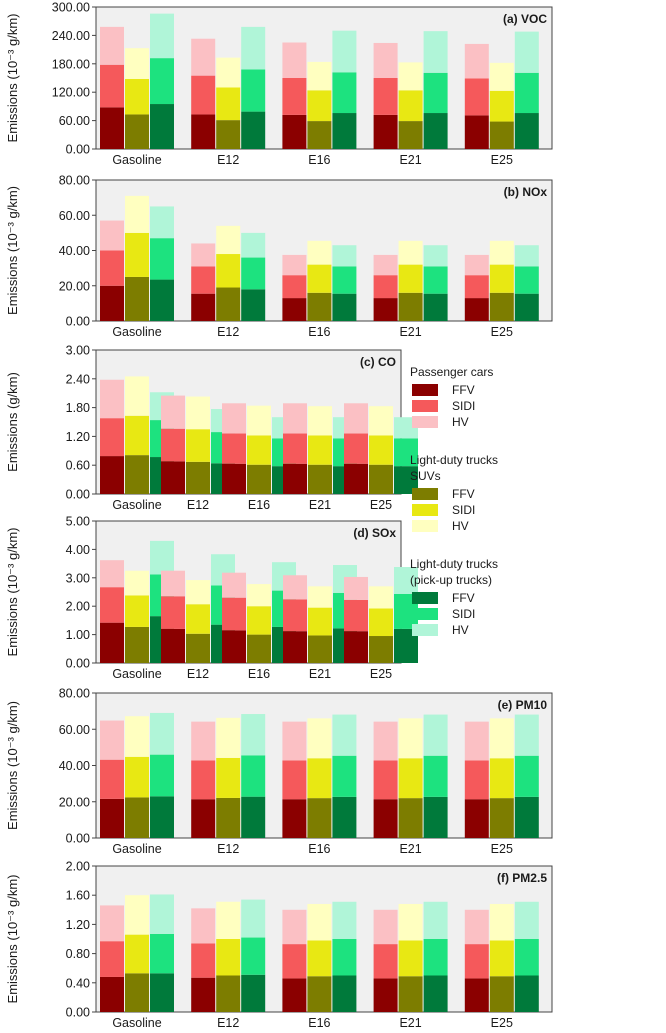  I want to click on bar-passenger-cars-sidi-e21, so click(385, 780).